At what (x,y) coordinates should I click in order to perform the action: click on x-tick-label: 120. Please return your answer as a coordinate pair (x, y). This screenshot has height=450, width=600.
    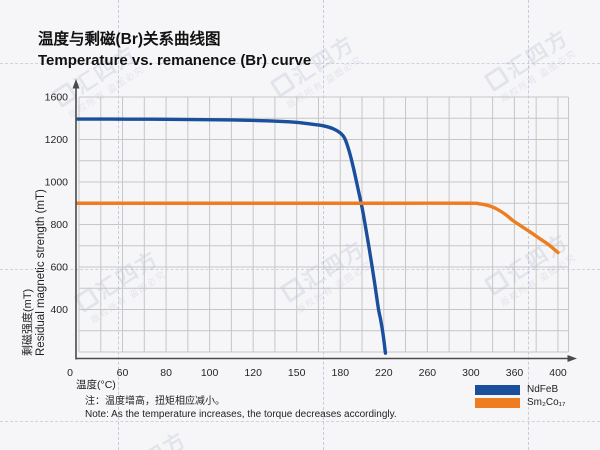
    Looking at the image, I should click on (253, 373).